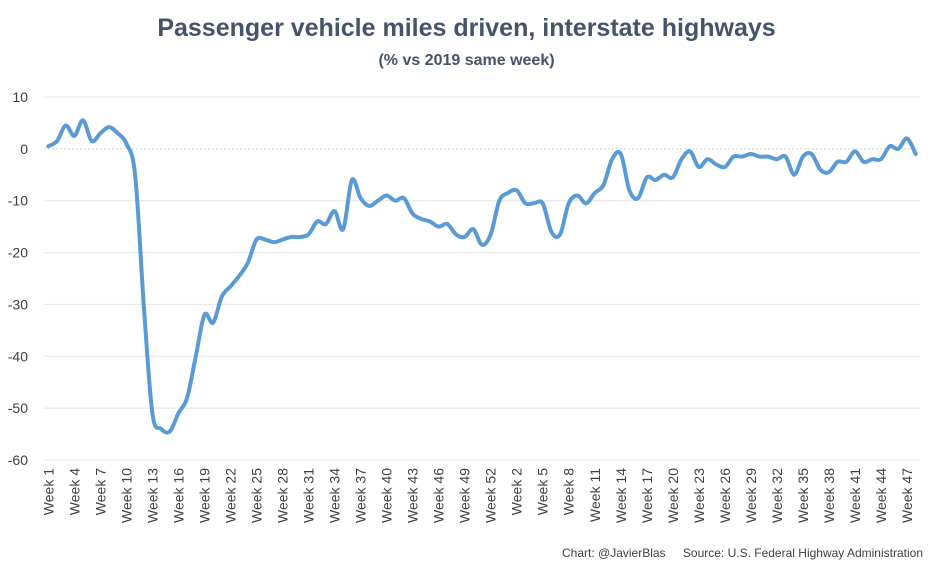 This screenshot has height=568, width=933. I want to click on x-tick-label: Week 14, so click(621, 495).